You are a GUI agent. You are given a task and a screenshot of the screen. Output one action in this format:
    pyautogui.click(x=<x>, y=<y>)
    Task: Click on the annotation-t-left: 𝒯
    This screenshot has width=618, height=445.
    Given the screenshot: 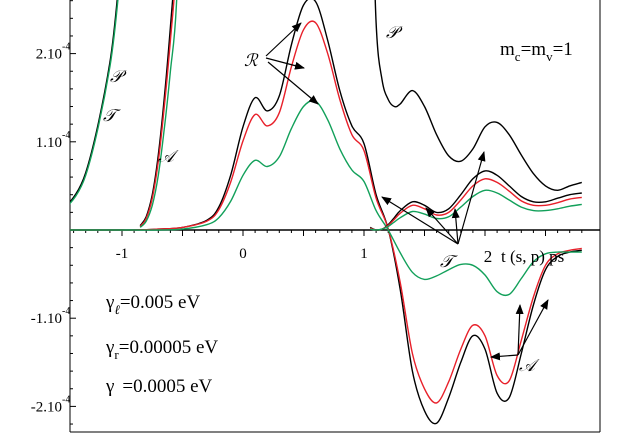 What is the action you would take?
    pyautogui.click(x=112, y=115)
    